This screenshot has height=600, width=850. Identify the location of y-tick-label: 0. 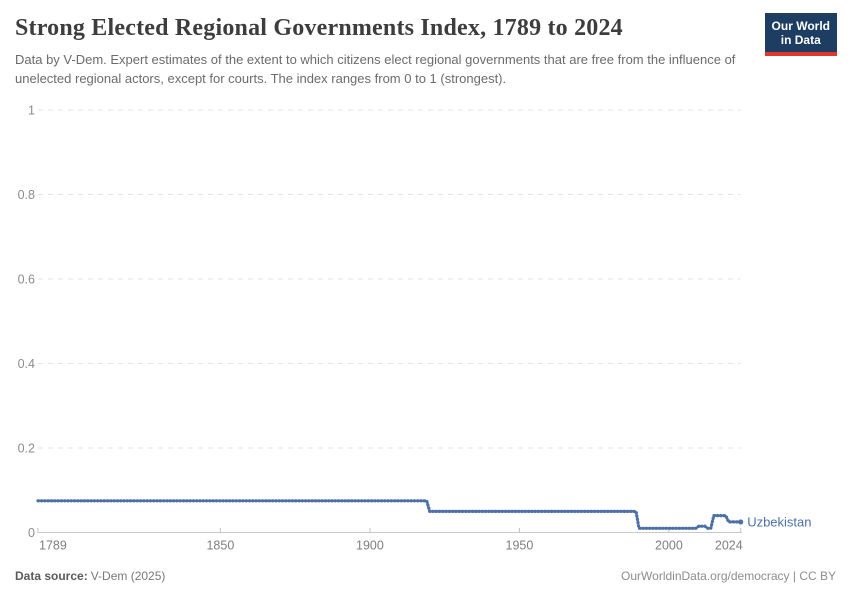
(31, 533).